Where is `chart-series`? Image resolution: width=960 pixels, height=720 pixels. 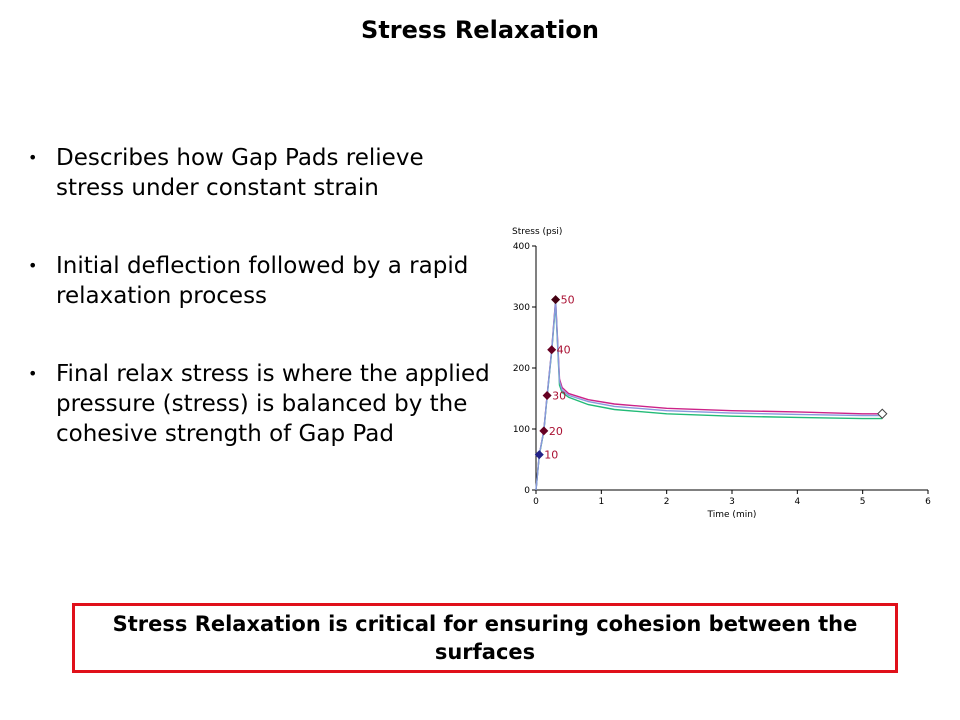
chart-series is located at coordinates (709, 395).